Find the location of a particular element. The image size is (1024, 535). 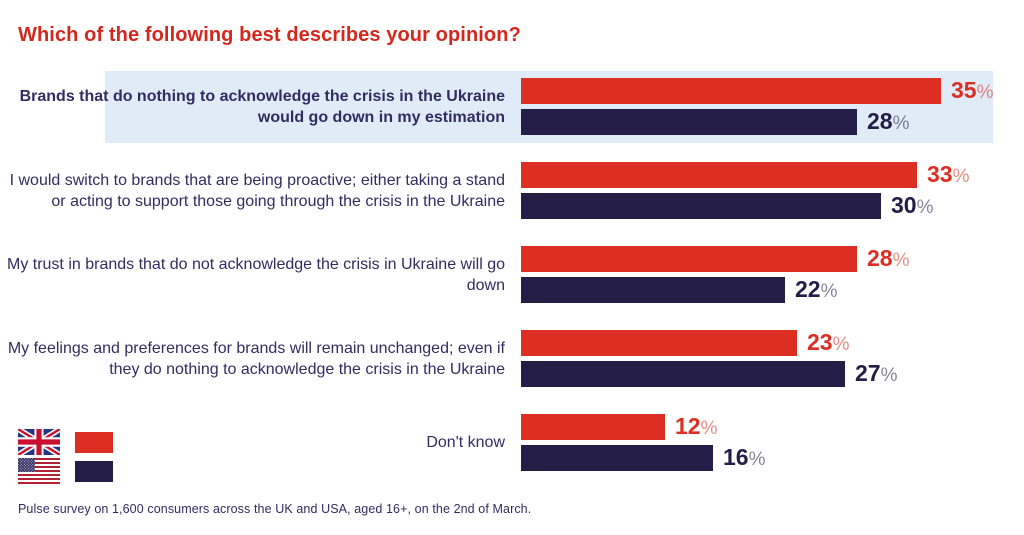

chart-row: Don't know 12% 16% is located at coordinates (512, 441).